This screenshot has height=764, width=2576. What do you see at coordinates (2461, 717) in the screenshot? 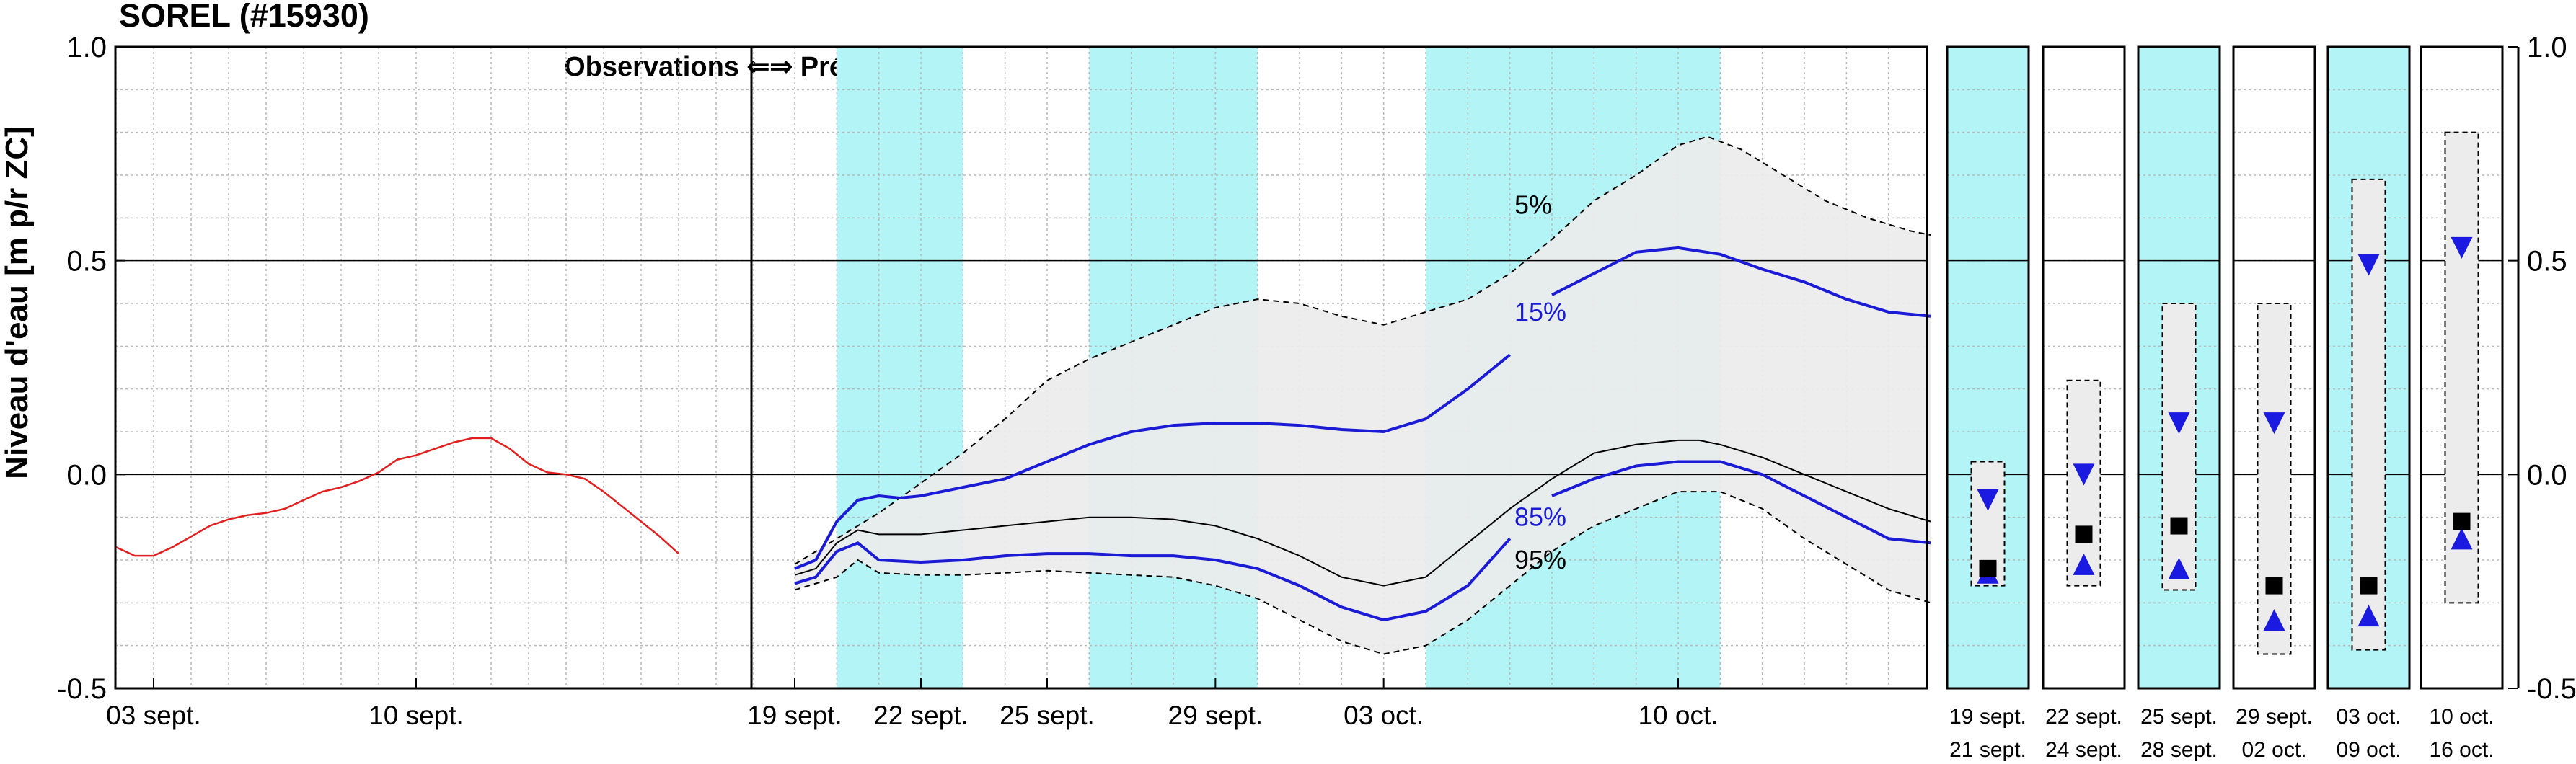
I see `panel-period-start: 10 oct.` at bounding box center [2461, 717].